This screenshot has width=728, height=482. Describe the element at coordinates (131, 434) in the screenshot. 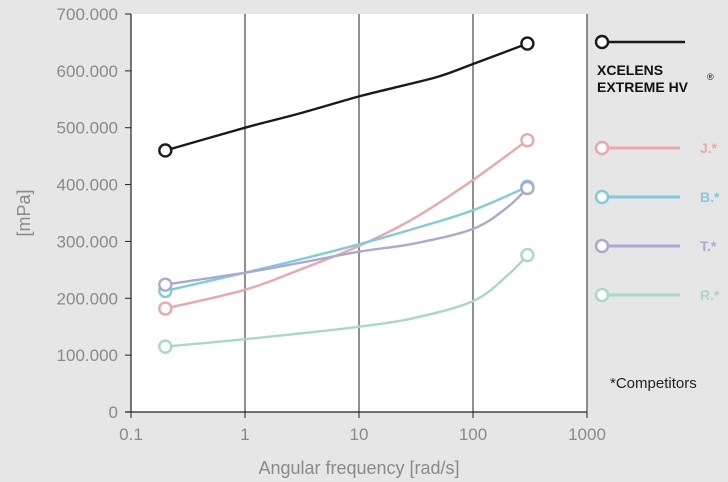

I see `x-tick-label: 0.1` at that location.